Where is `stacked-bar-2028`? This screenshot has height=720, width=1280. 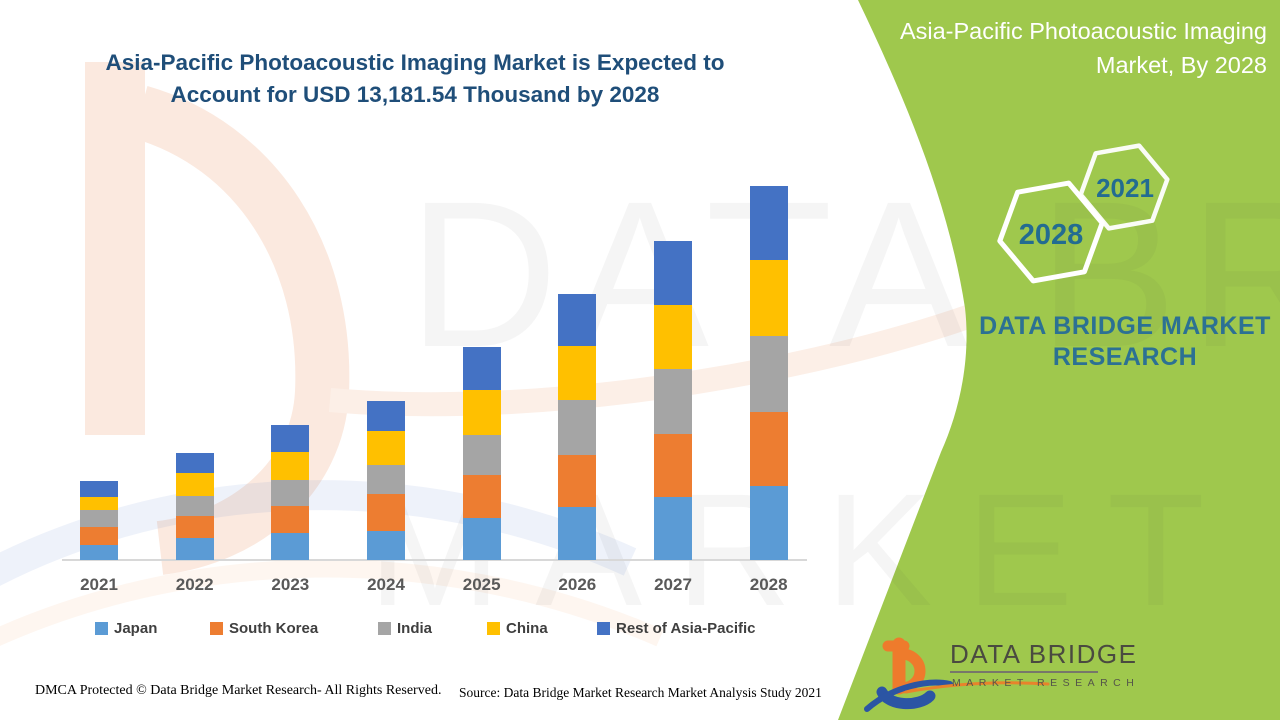
stacked-bar-2028 is located at coordinates (768, 373).